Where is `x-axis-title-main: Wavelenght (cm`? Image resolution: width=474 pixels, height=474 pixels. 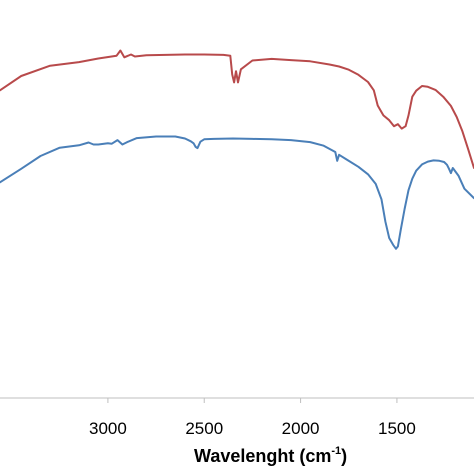
x-axis-title-main: Wavelenght (cm is located at coordinates (262, 456).